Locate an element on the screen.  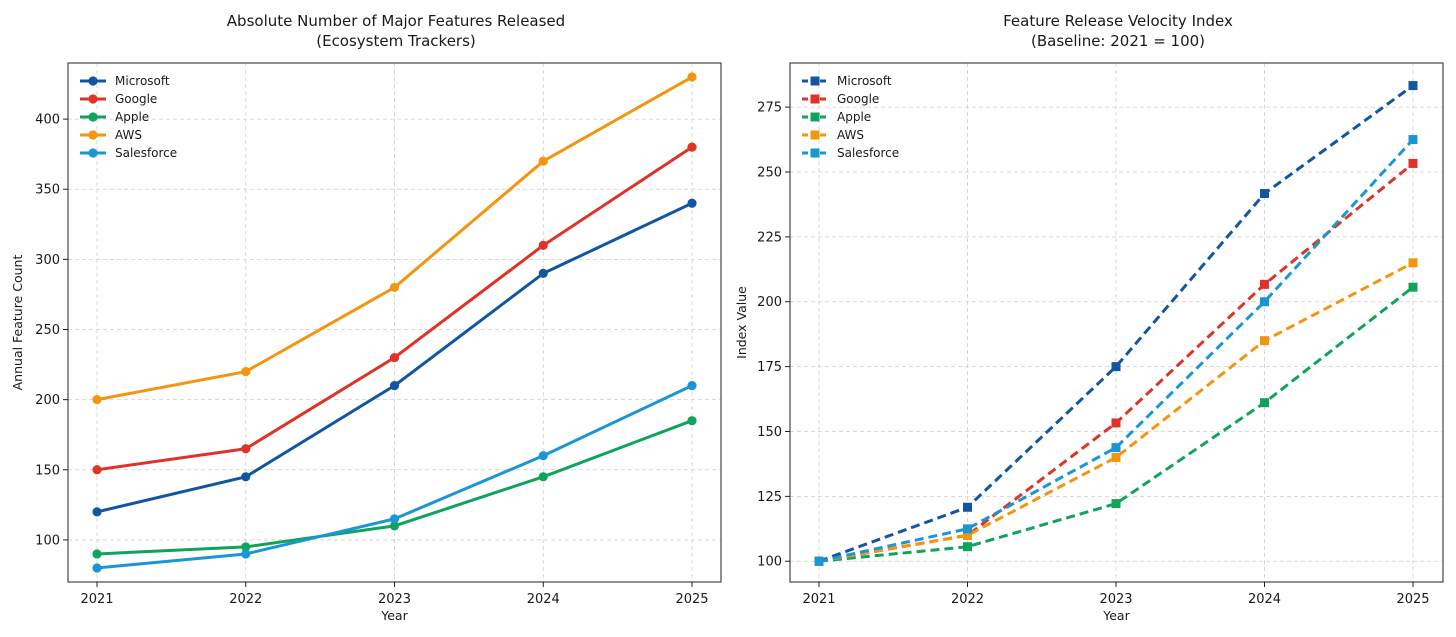
series-salesforce is located at coordinates (394, 477).